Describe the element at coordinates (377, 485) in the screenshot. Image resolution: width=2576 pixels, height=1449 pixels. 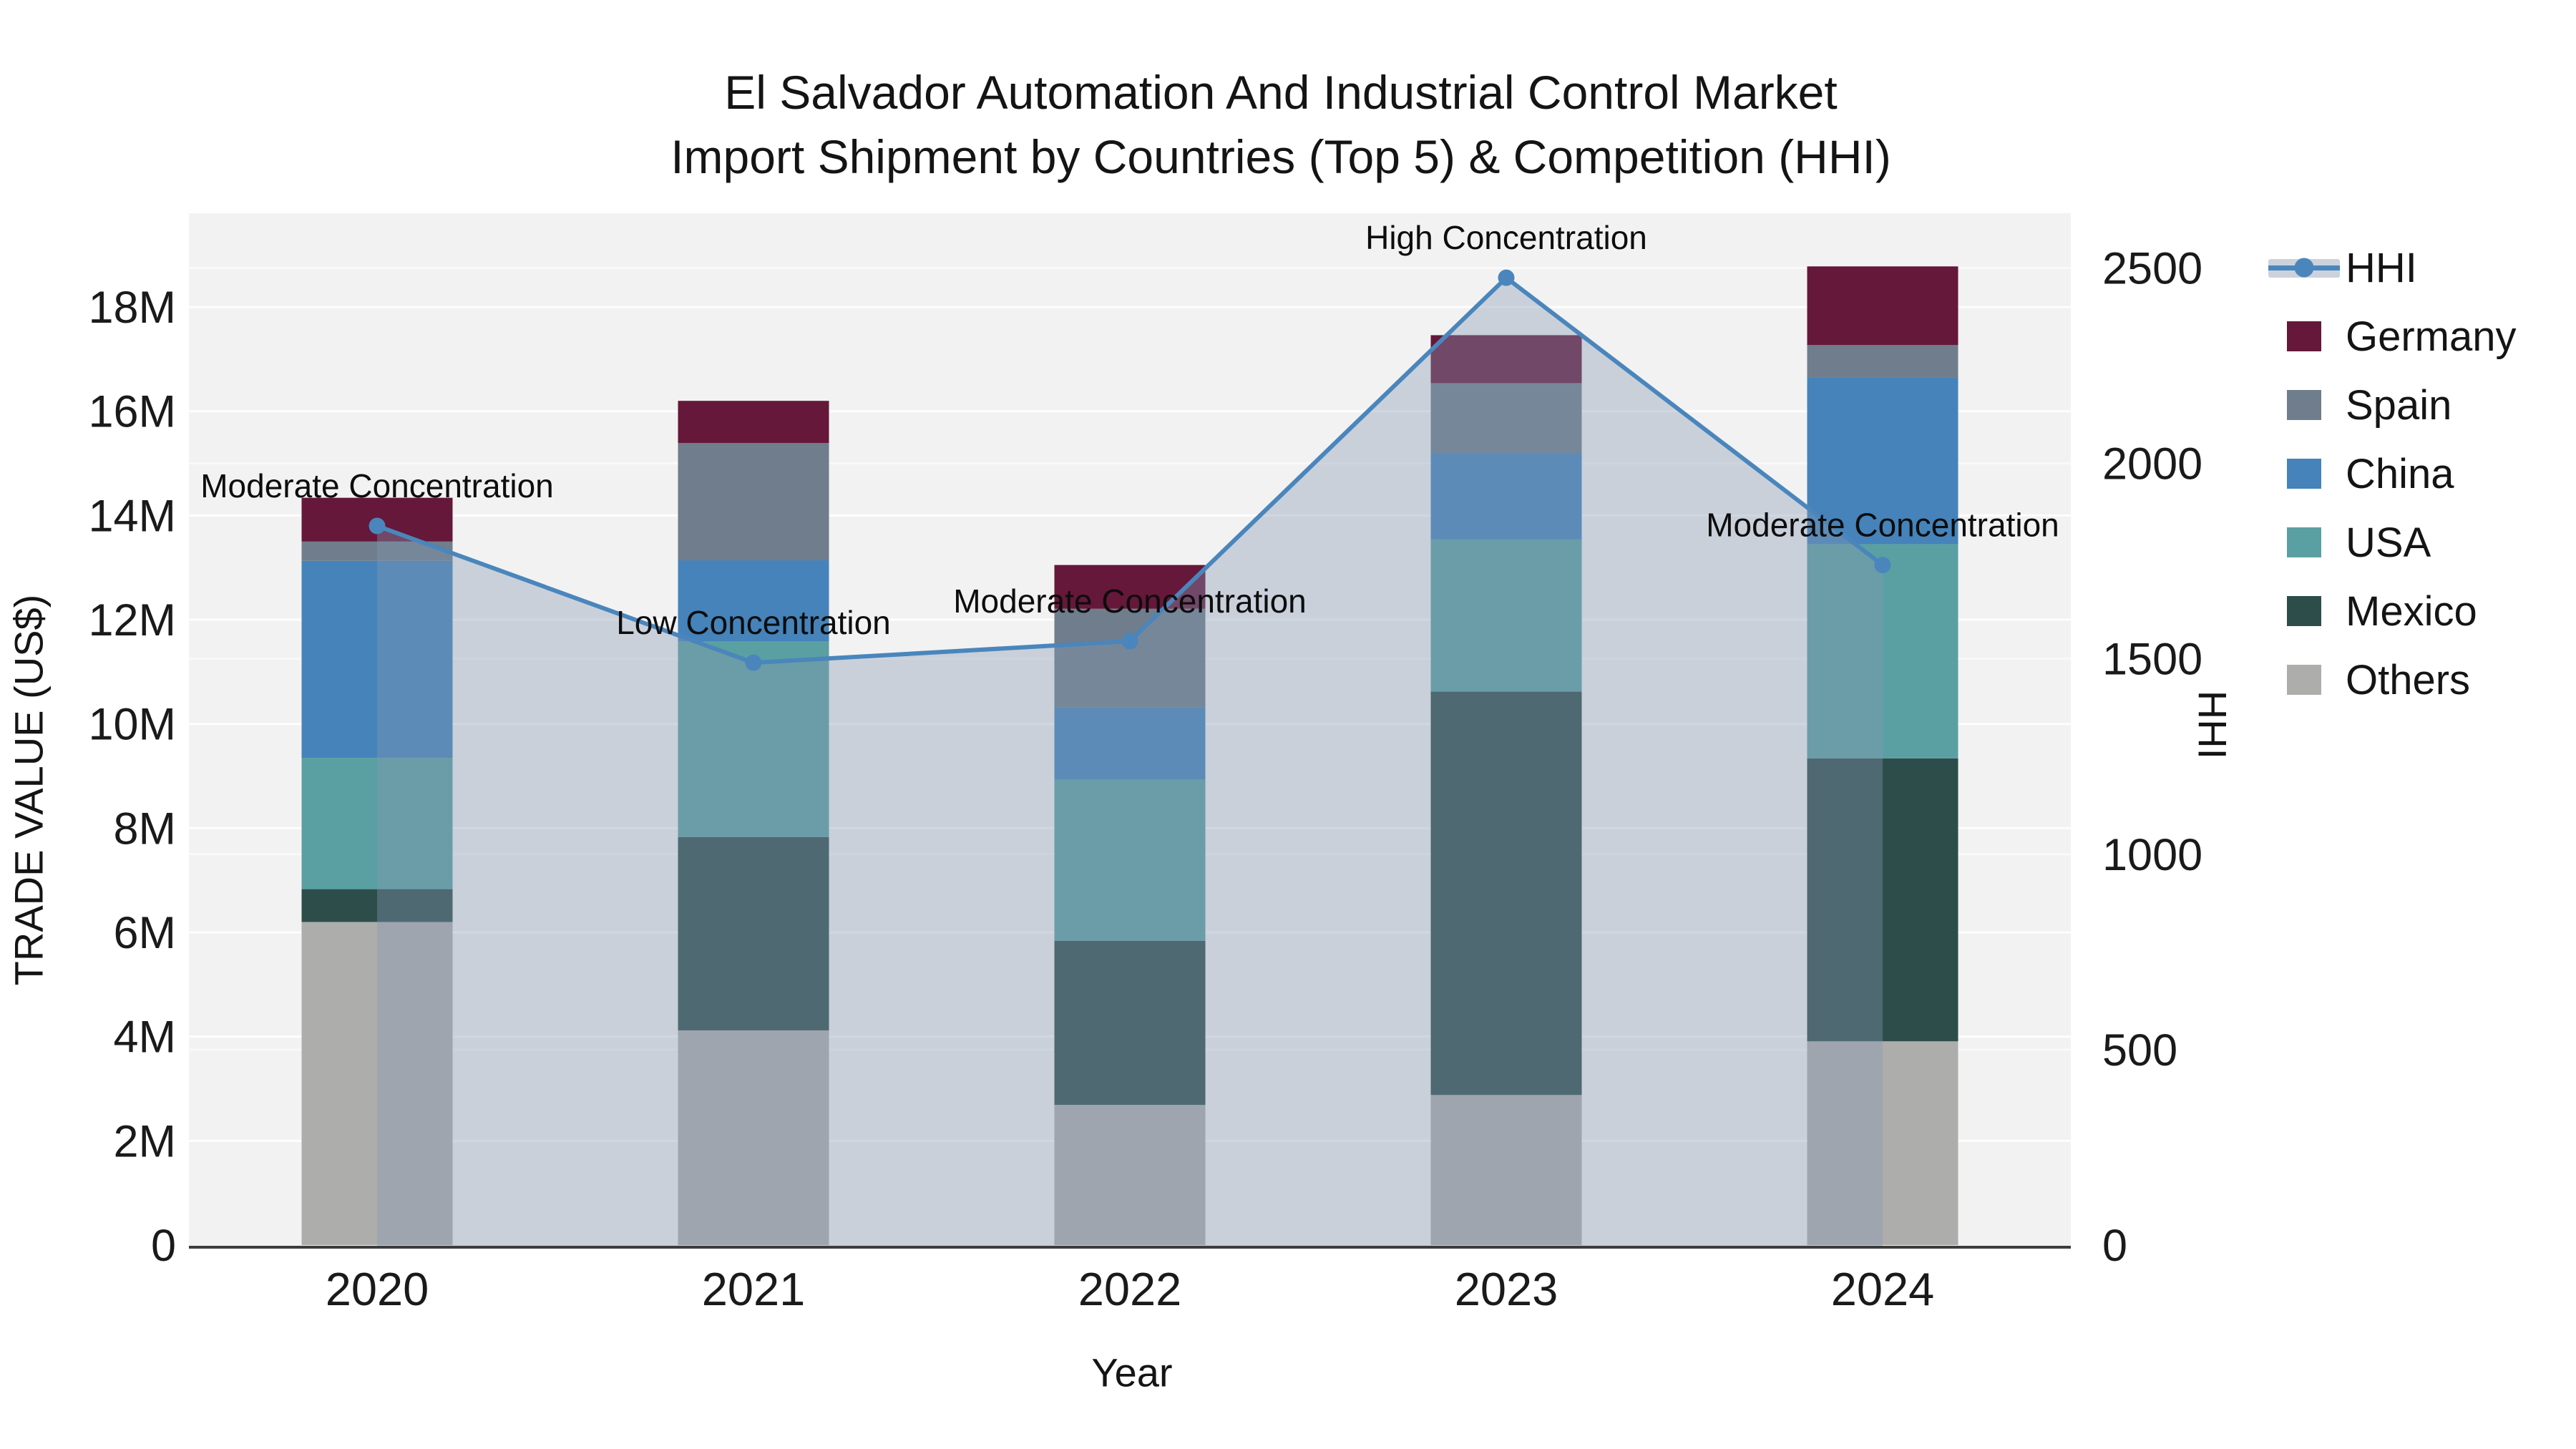
I see `annotation-2020: Moderate Concentration` at that location.